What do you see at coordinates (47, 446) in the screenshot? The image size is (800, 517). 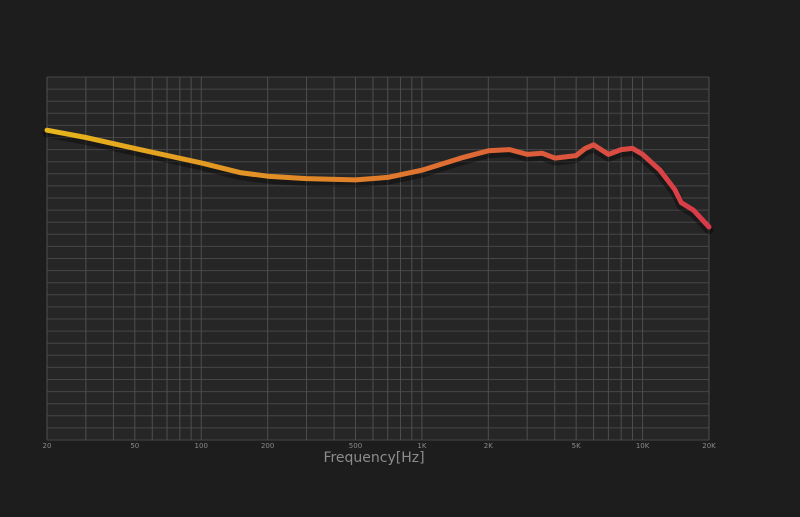 I see `x-tick-label: 20` at bounding box center [47, 446].